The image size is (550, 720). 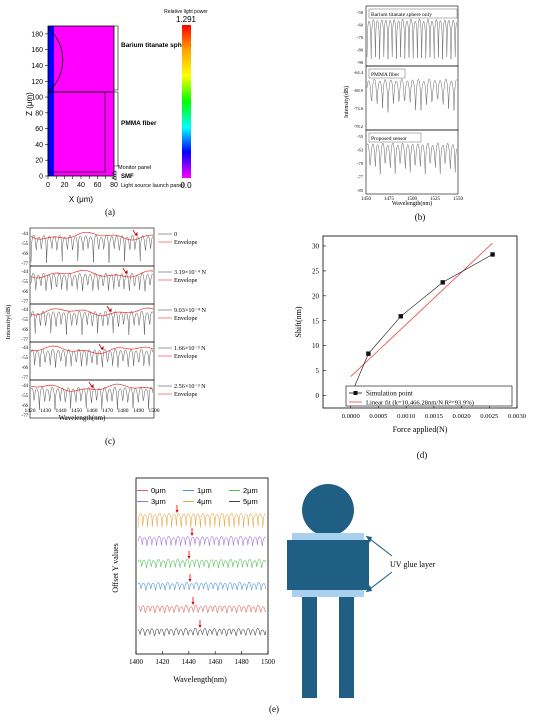 What do you see at coordinates (346, 102) in the screenshot?
I see `y-axis-label-b: Intensity(dB)` at bounding box center [346, 102].